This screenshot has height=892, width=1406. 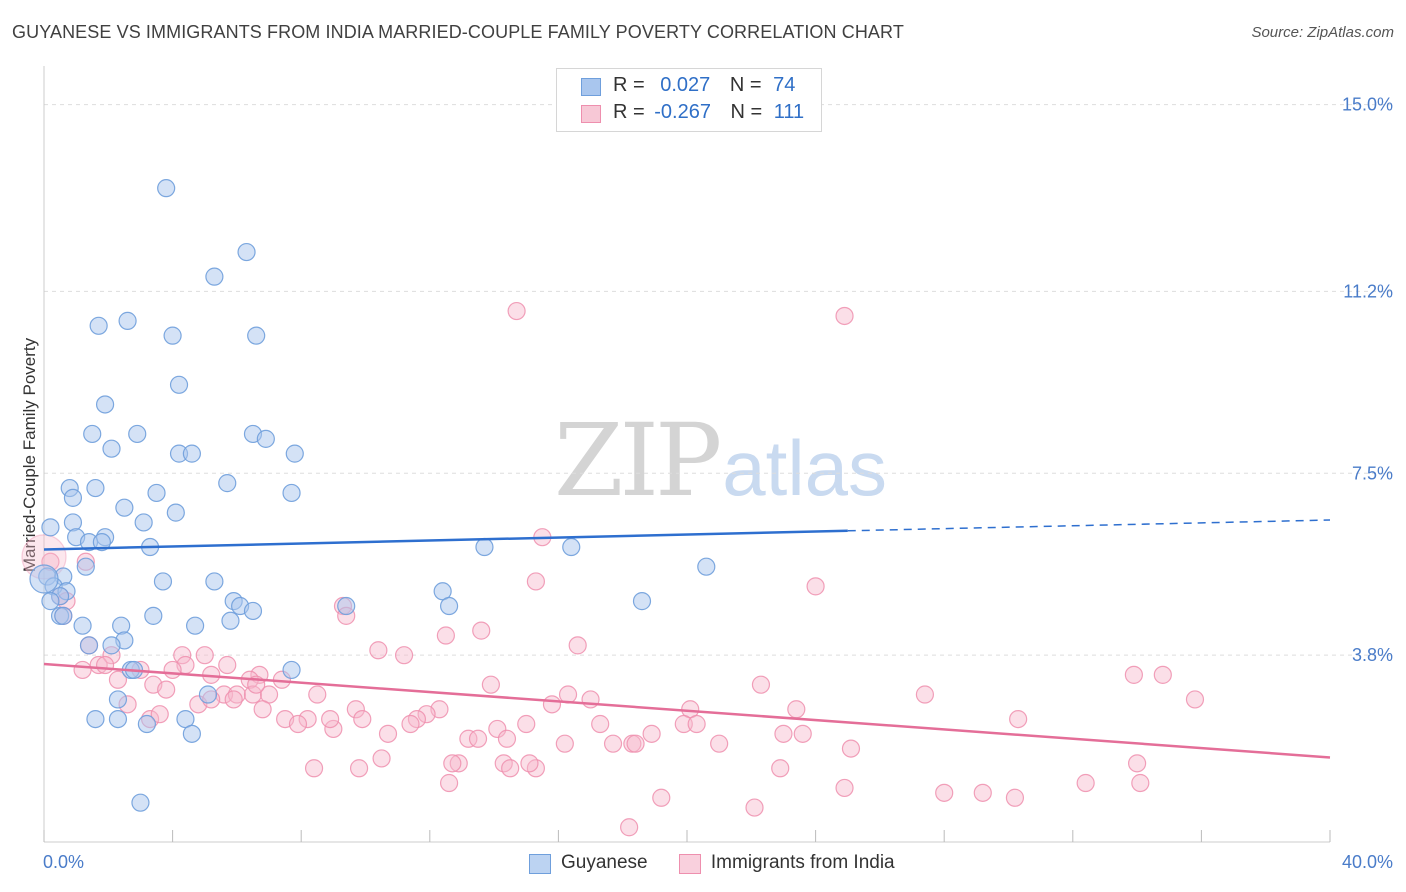 What do you see at coordinates (689, 864) in the screenshot?
I see `india-legend-swatch` at bounding box center [689, 864].